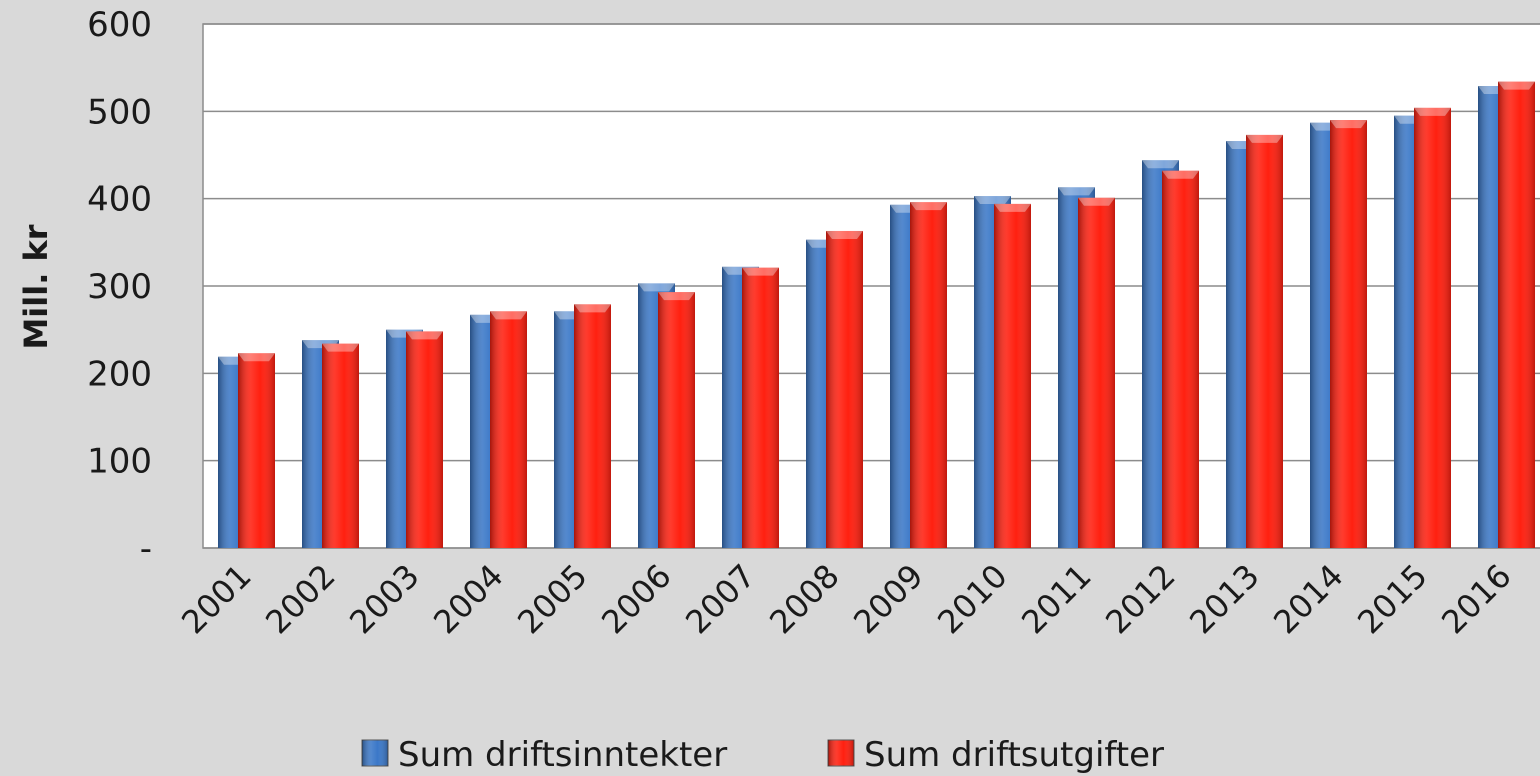  What do you see at coordinates (300, 599) in the screenshot?
I see `x-tick-label: 2002` at bounding box center [300, 599].